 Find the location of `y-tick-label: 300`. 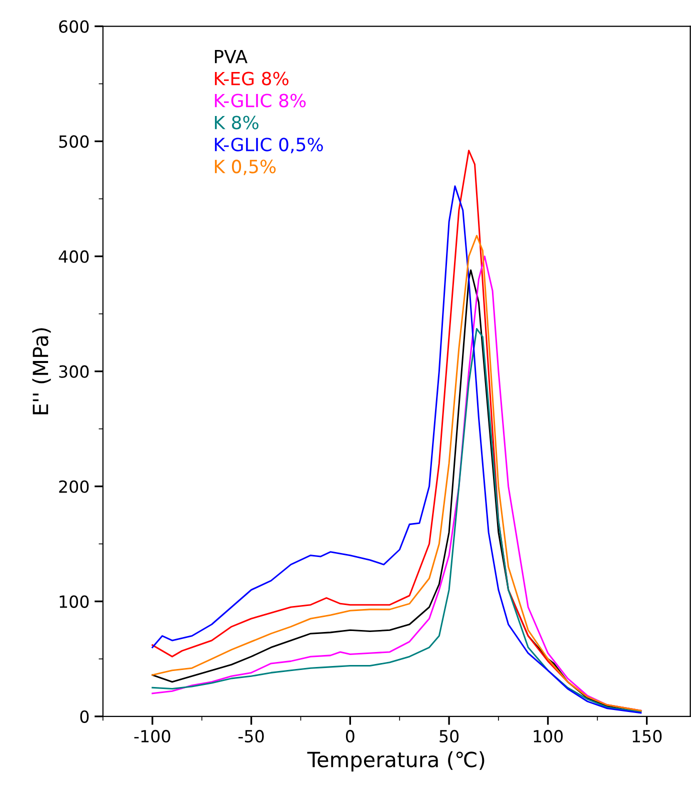

y-tick-label: 300 is located at coordinates (74, 371).